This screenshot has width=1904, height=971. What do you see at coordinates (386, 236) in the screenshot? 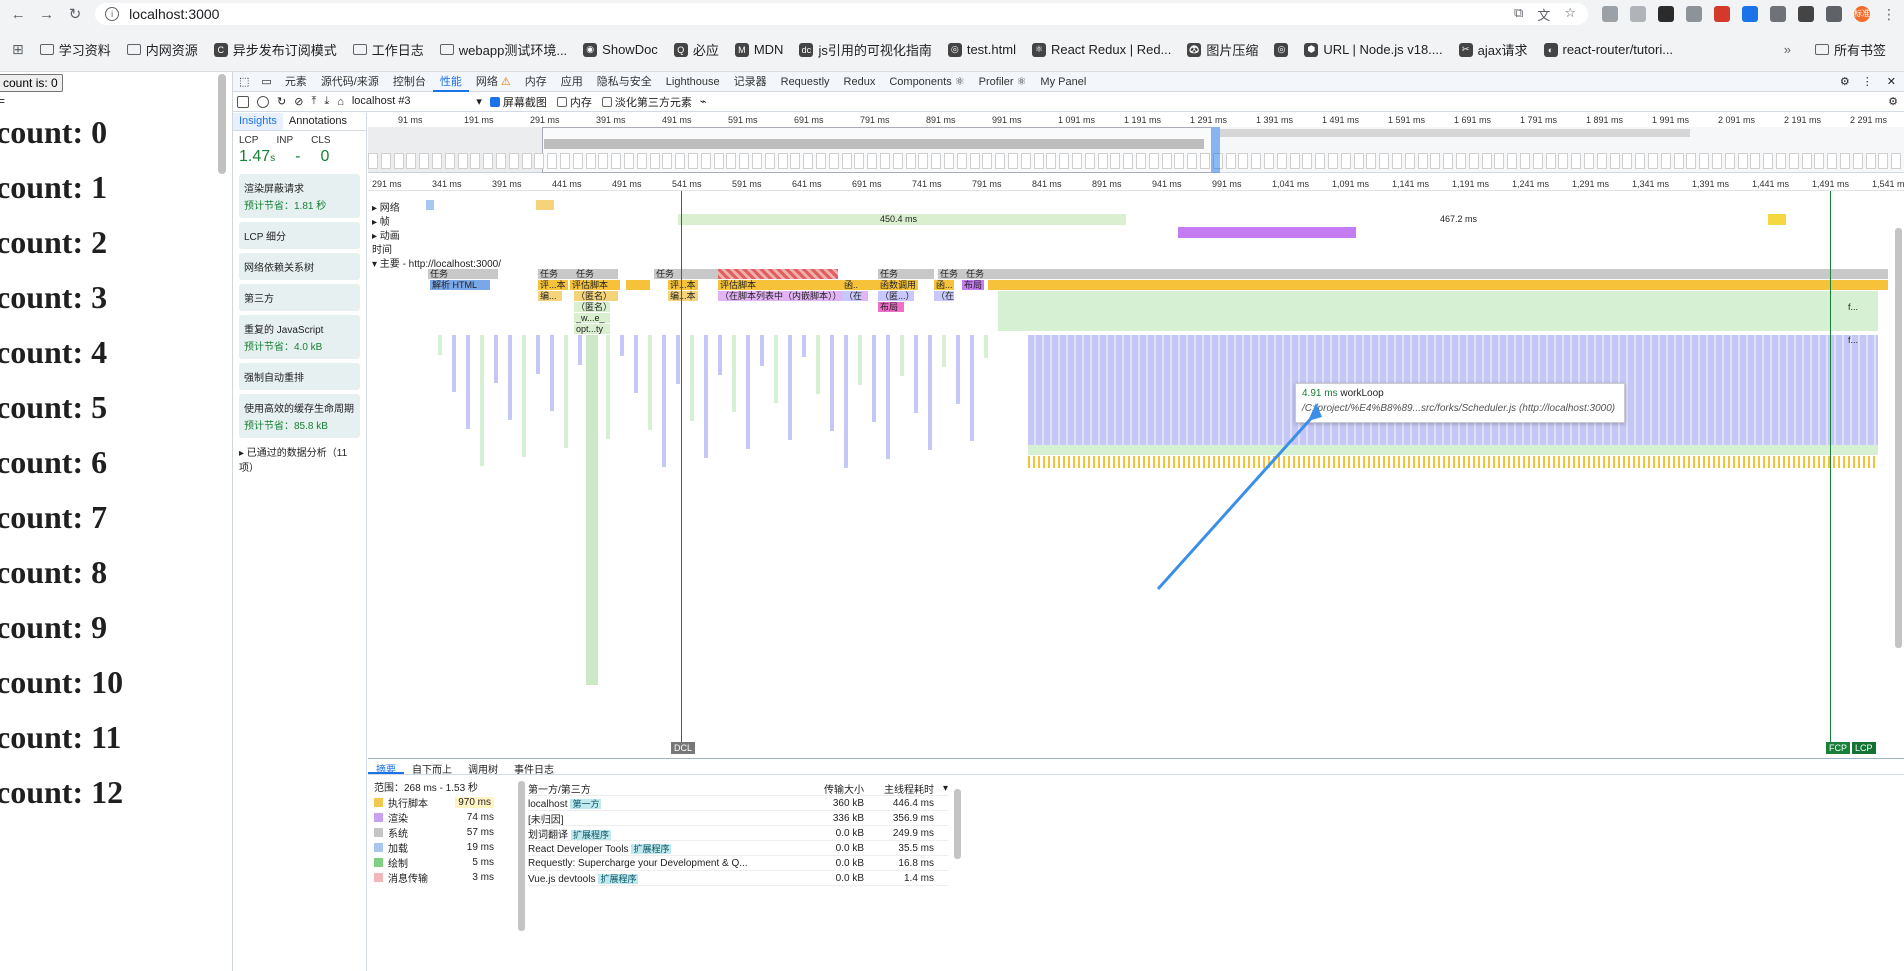
I see `track-label: ▸ 动画` at bounding box center [386, 236].